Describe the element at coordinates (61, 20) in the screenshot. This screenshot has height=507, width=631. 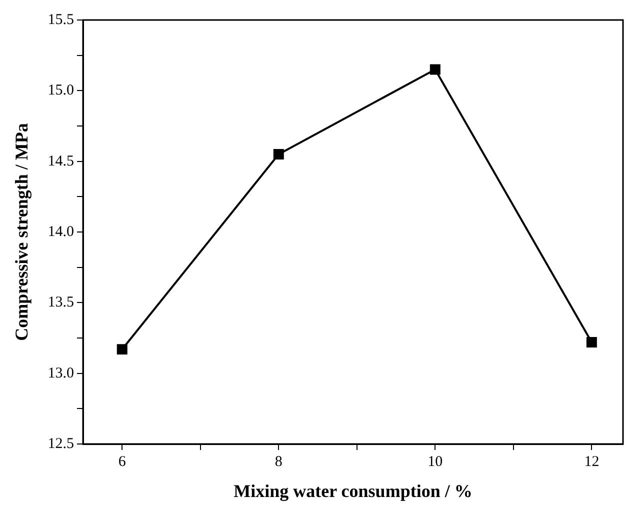
I see `y-tick-label: 15.5` at that location.